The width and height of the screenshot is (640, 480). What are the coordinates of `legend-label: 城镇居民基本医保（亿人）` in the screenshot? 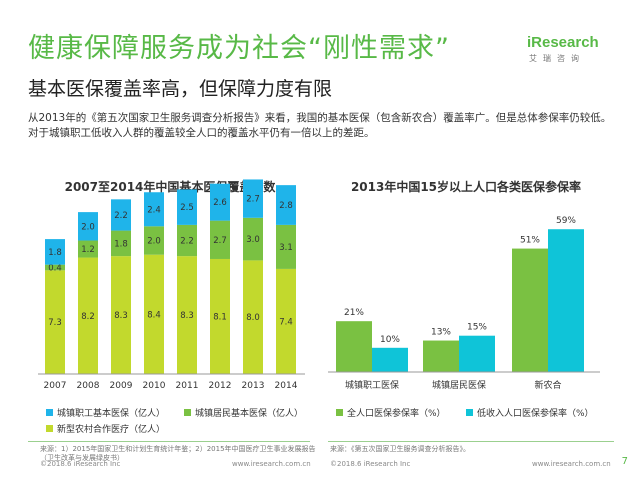 It's located at (249, 414).